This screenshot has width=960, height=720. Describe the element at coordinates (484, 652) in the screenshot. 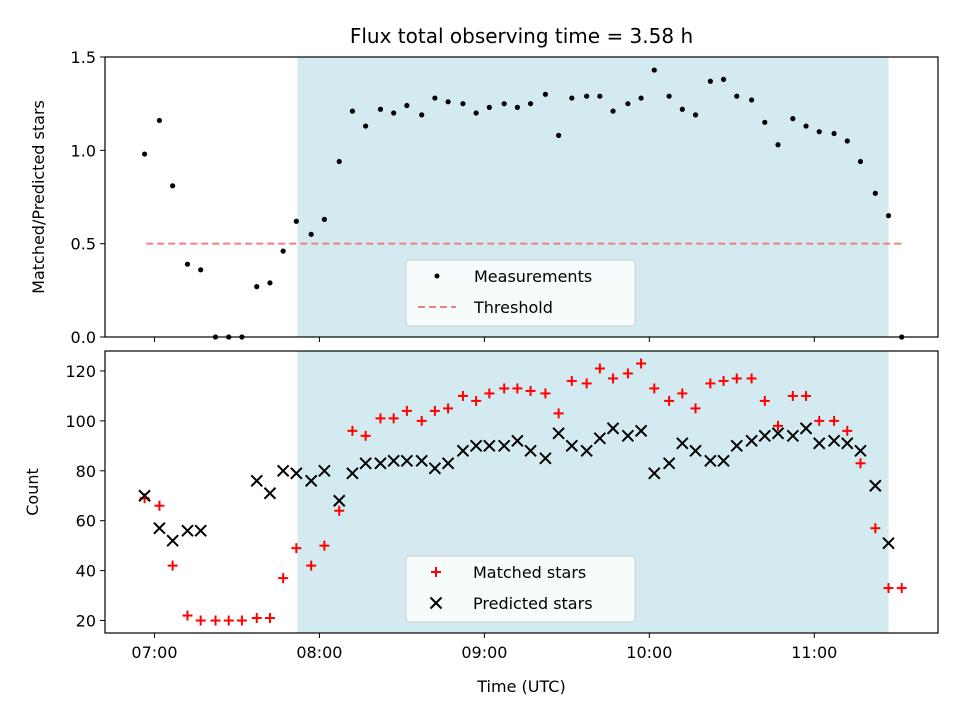

I see `x-tick-label: 09:00` at that location.